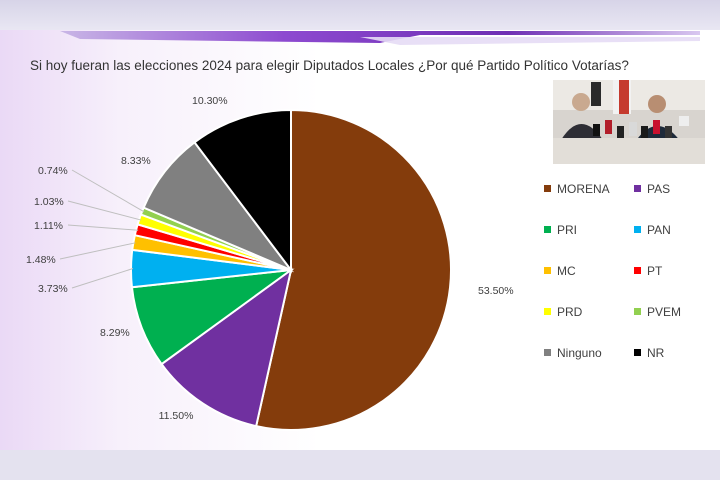 The image size is (720, 480). What do you see at coordinates (136, 161) in the screenshot?
I see `data-label-ninguno: 8.33%` at bounding box center [136, 161].